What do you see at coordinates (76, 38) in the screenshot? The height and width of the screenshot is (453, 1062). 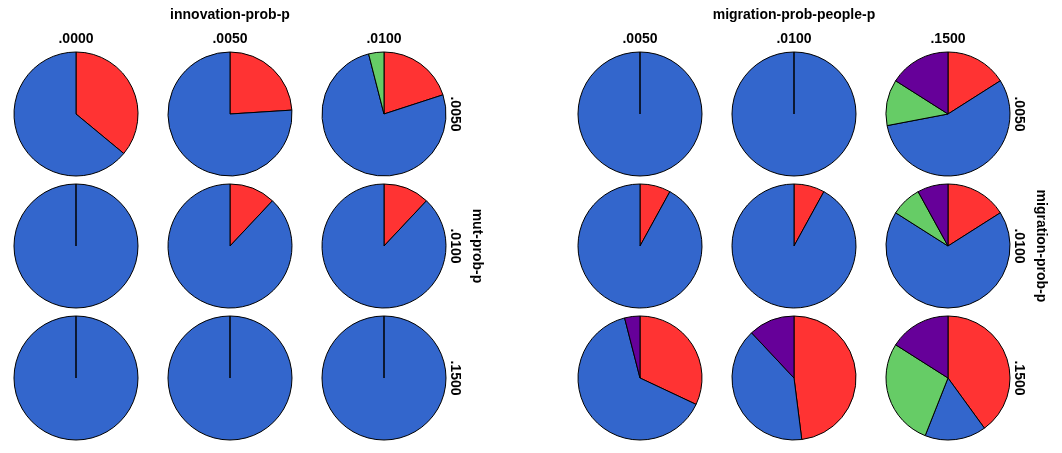 I see `chart-title: .0000` at bounding box center [76, 38].